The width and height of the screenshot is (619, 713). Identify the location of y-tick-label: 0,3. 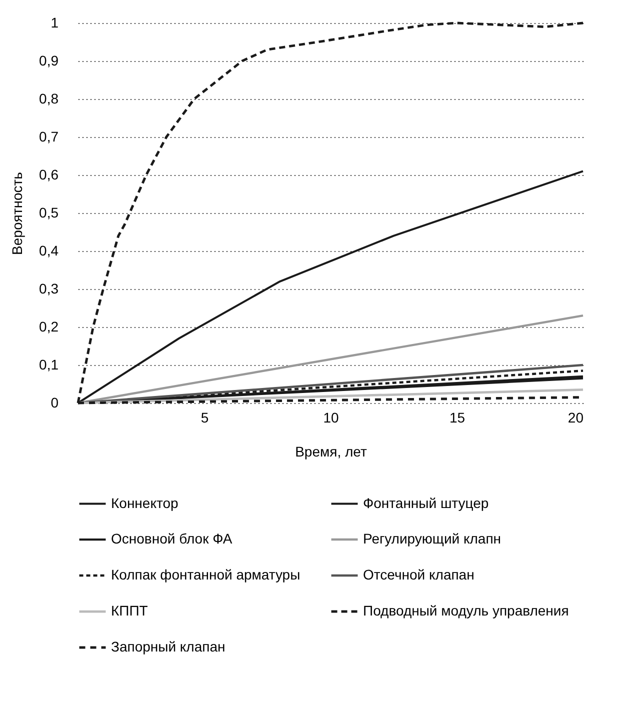
(49, 288).